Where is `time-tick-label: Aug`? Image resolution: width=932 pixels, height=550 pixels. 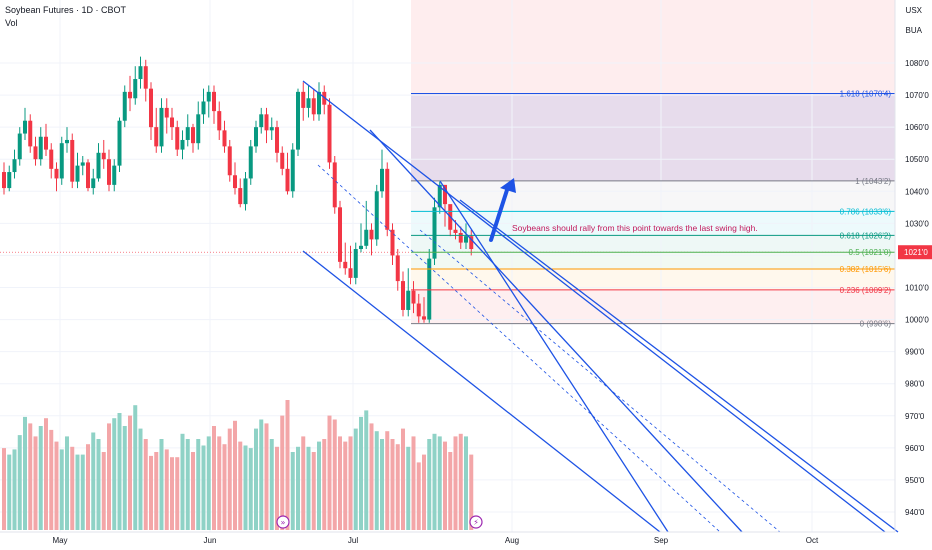
time-tick-label: Aug is located at coordinates (512, 540).